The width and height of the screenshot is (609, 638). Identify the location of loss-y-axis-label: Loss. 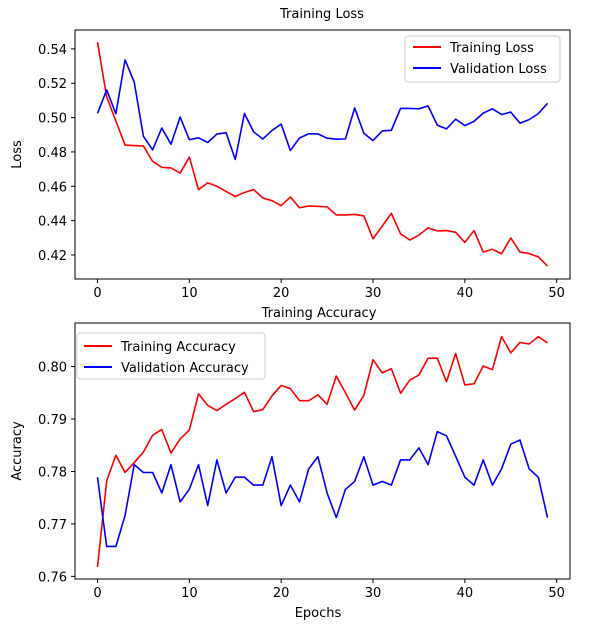
(17, 154).